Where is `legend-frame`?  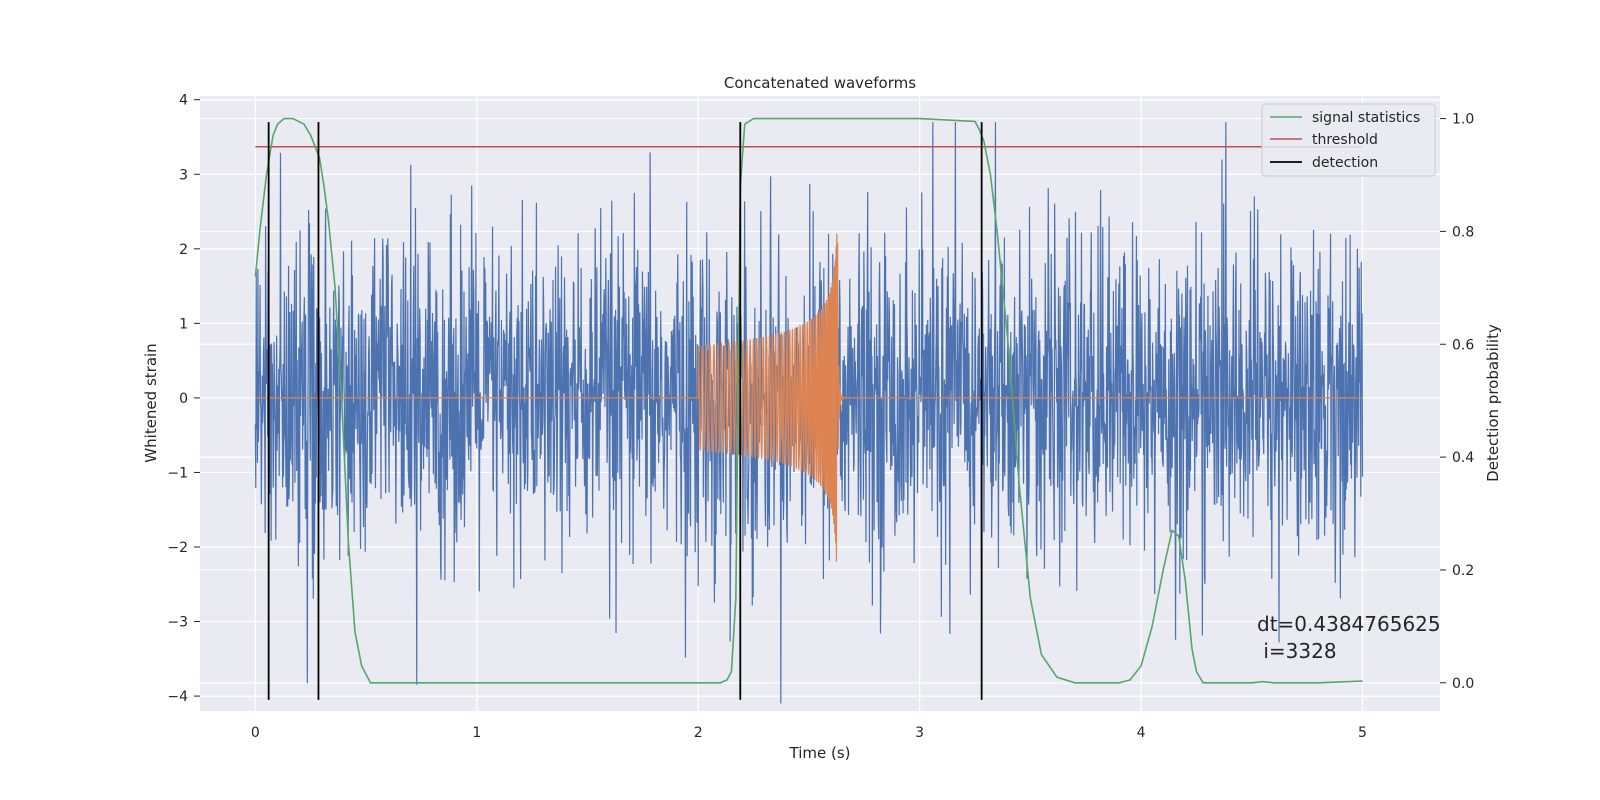 legend-frame is located at coordinates (1348, 140).